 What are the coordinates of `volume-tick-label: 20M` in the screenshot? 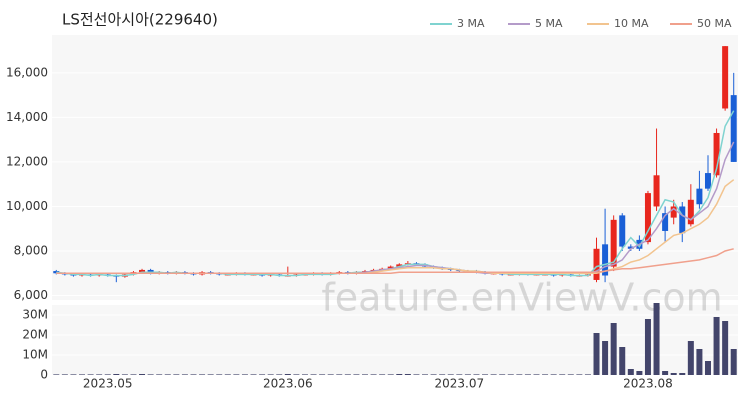 It's located at (35, 335).